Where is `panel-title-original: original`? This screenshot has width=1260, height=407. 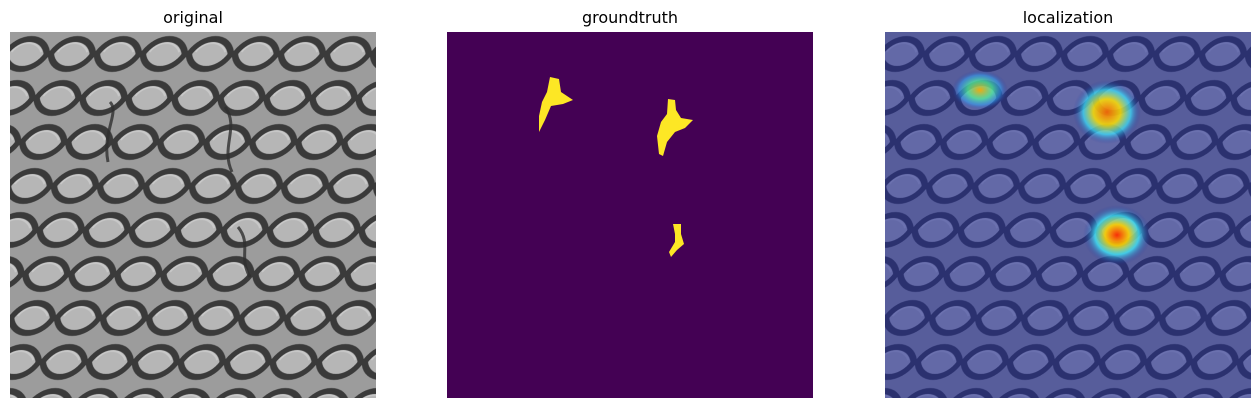 panel-title-original: original is located at coordinates (193, 17).